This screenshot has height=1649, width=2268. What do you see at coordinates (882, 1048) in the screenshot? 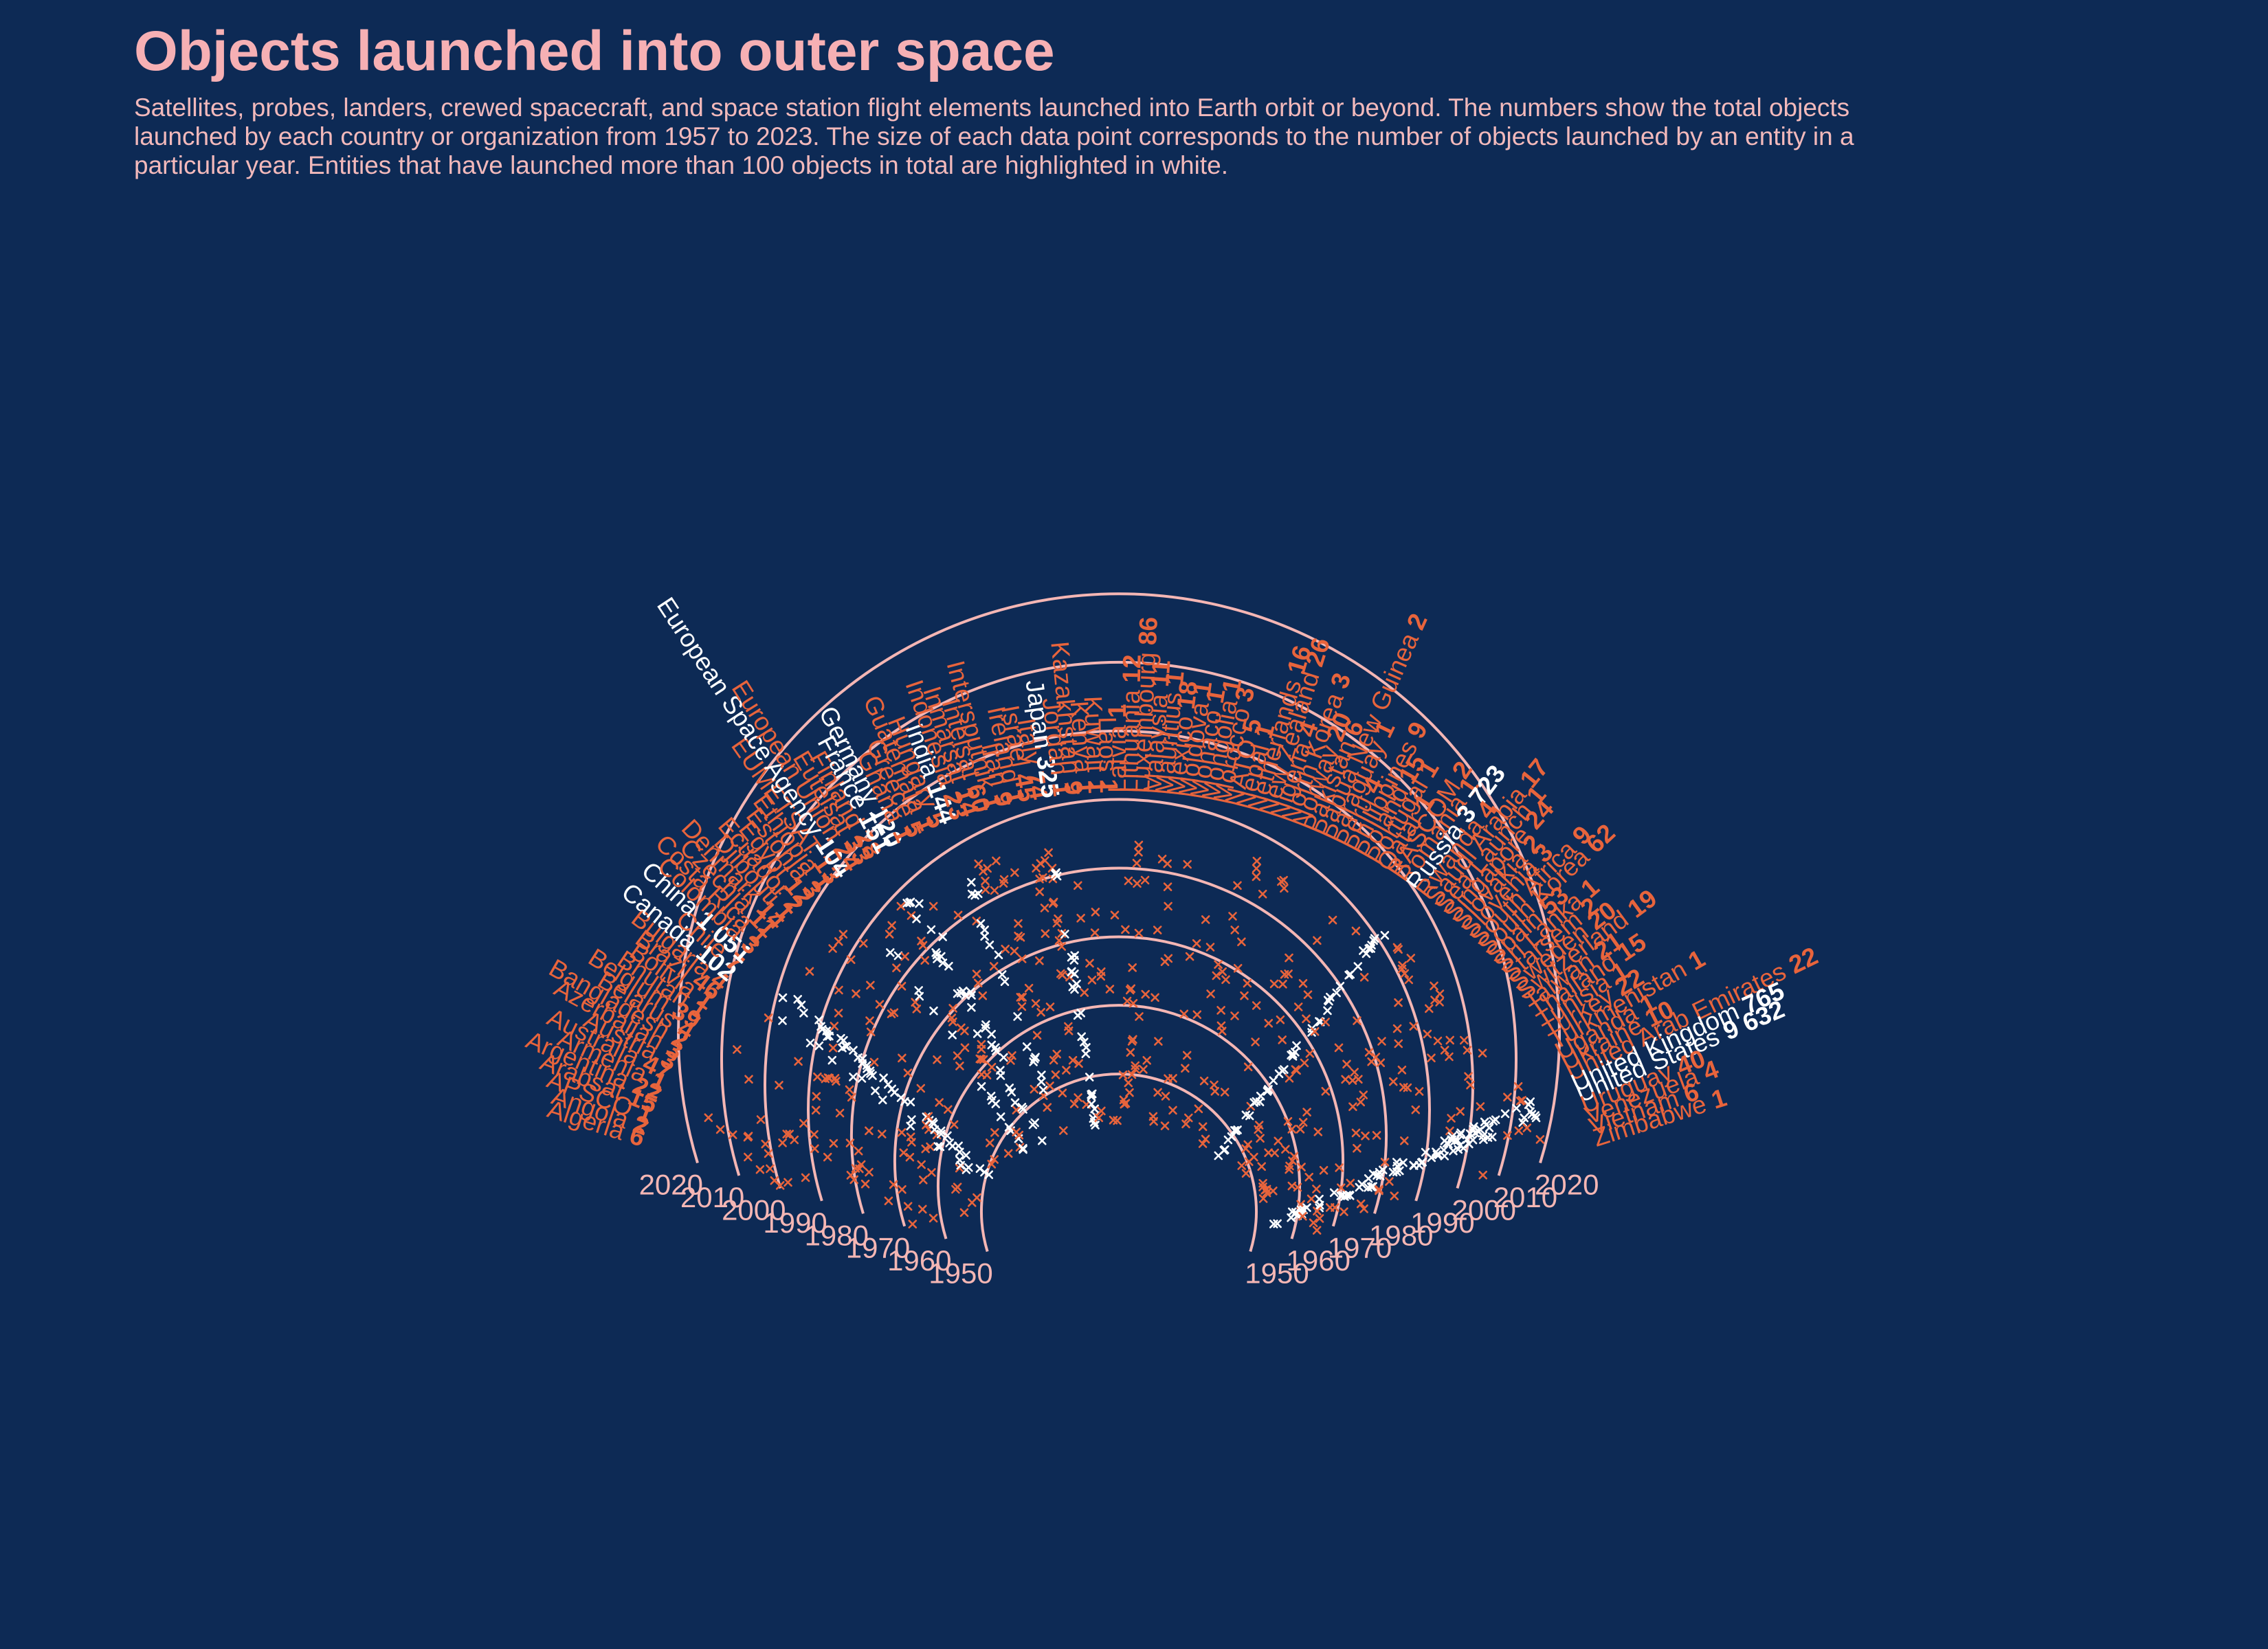
I see `points-czechia` at bounding box center [882, 1048].